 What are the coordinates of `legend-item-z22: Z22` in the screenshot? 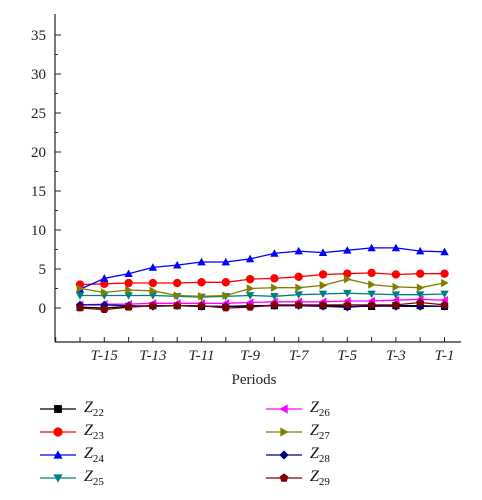 It's located at (72, 409).